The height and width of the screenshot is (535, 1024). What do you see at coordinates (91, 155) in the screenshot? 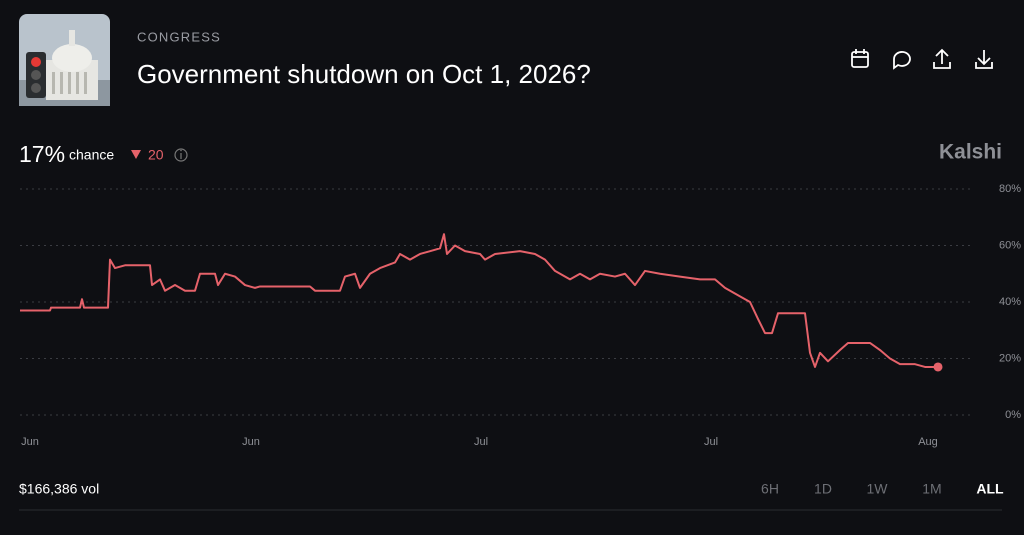
I see `chance-label: chance` at bounding box center [91, 155].